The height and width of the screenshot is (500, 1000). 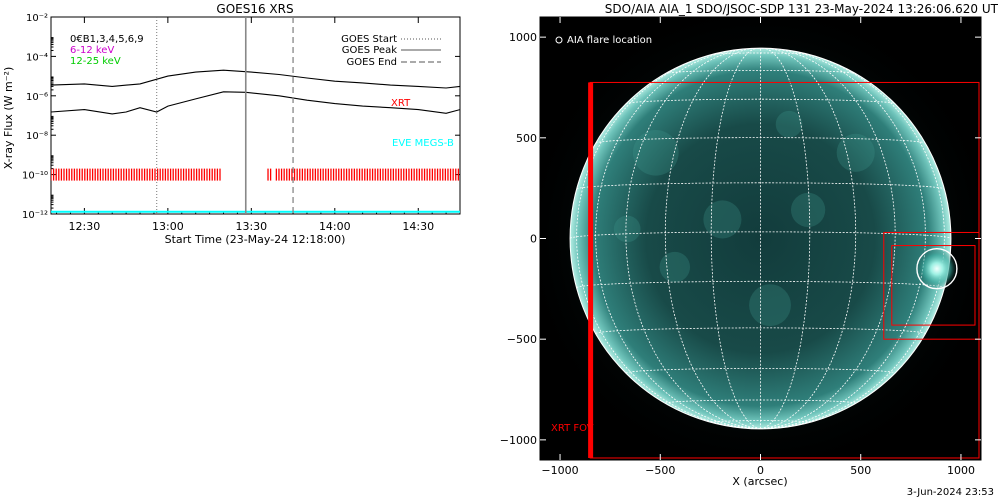 I want to click on lightcurve-x-label: Start Time (23-May-24 12:18:00), so click(x=255, y=239).